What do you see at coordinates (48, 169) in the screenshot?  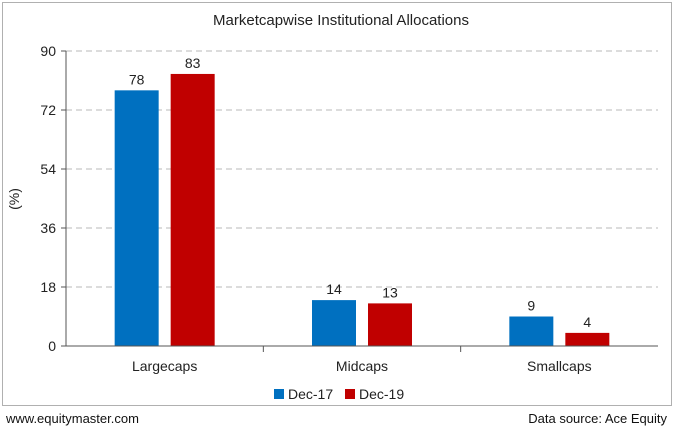 I see `y-tick-label: 54` at bounding box center [48, 169].